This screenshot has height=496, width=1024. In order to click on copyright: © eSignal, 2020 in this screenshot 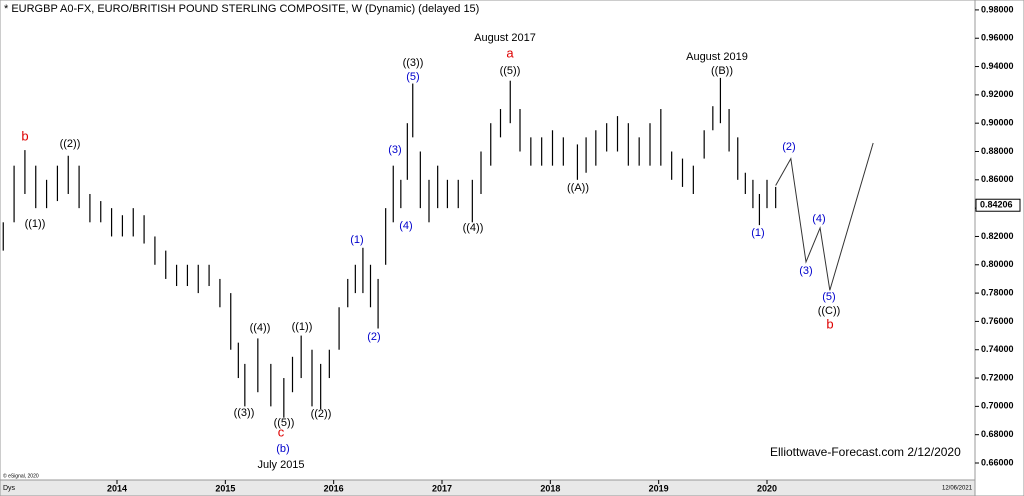, I will do `click(21, 475)`.